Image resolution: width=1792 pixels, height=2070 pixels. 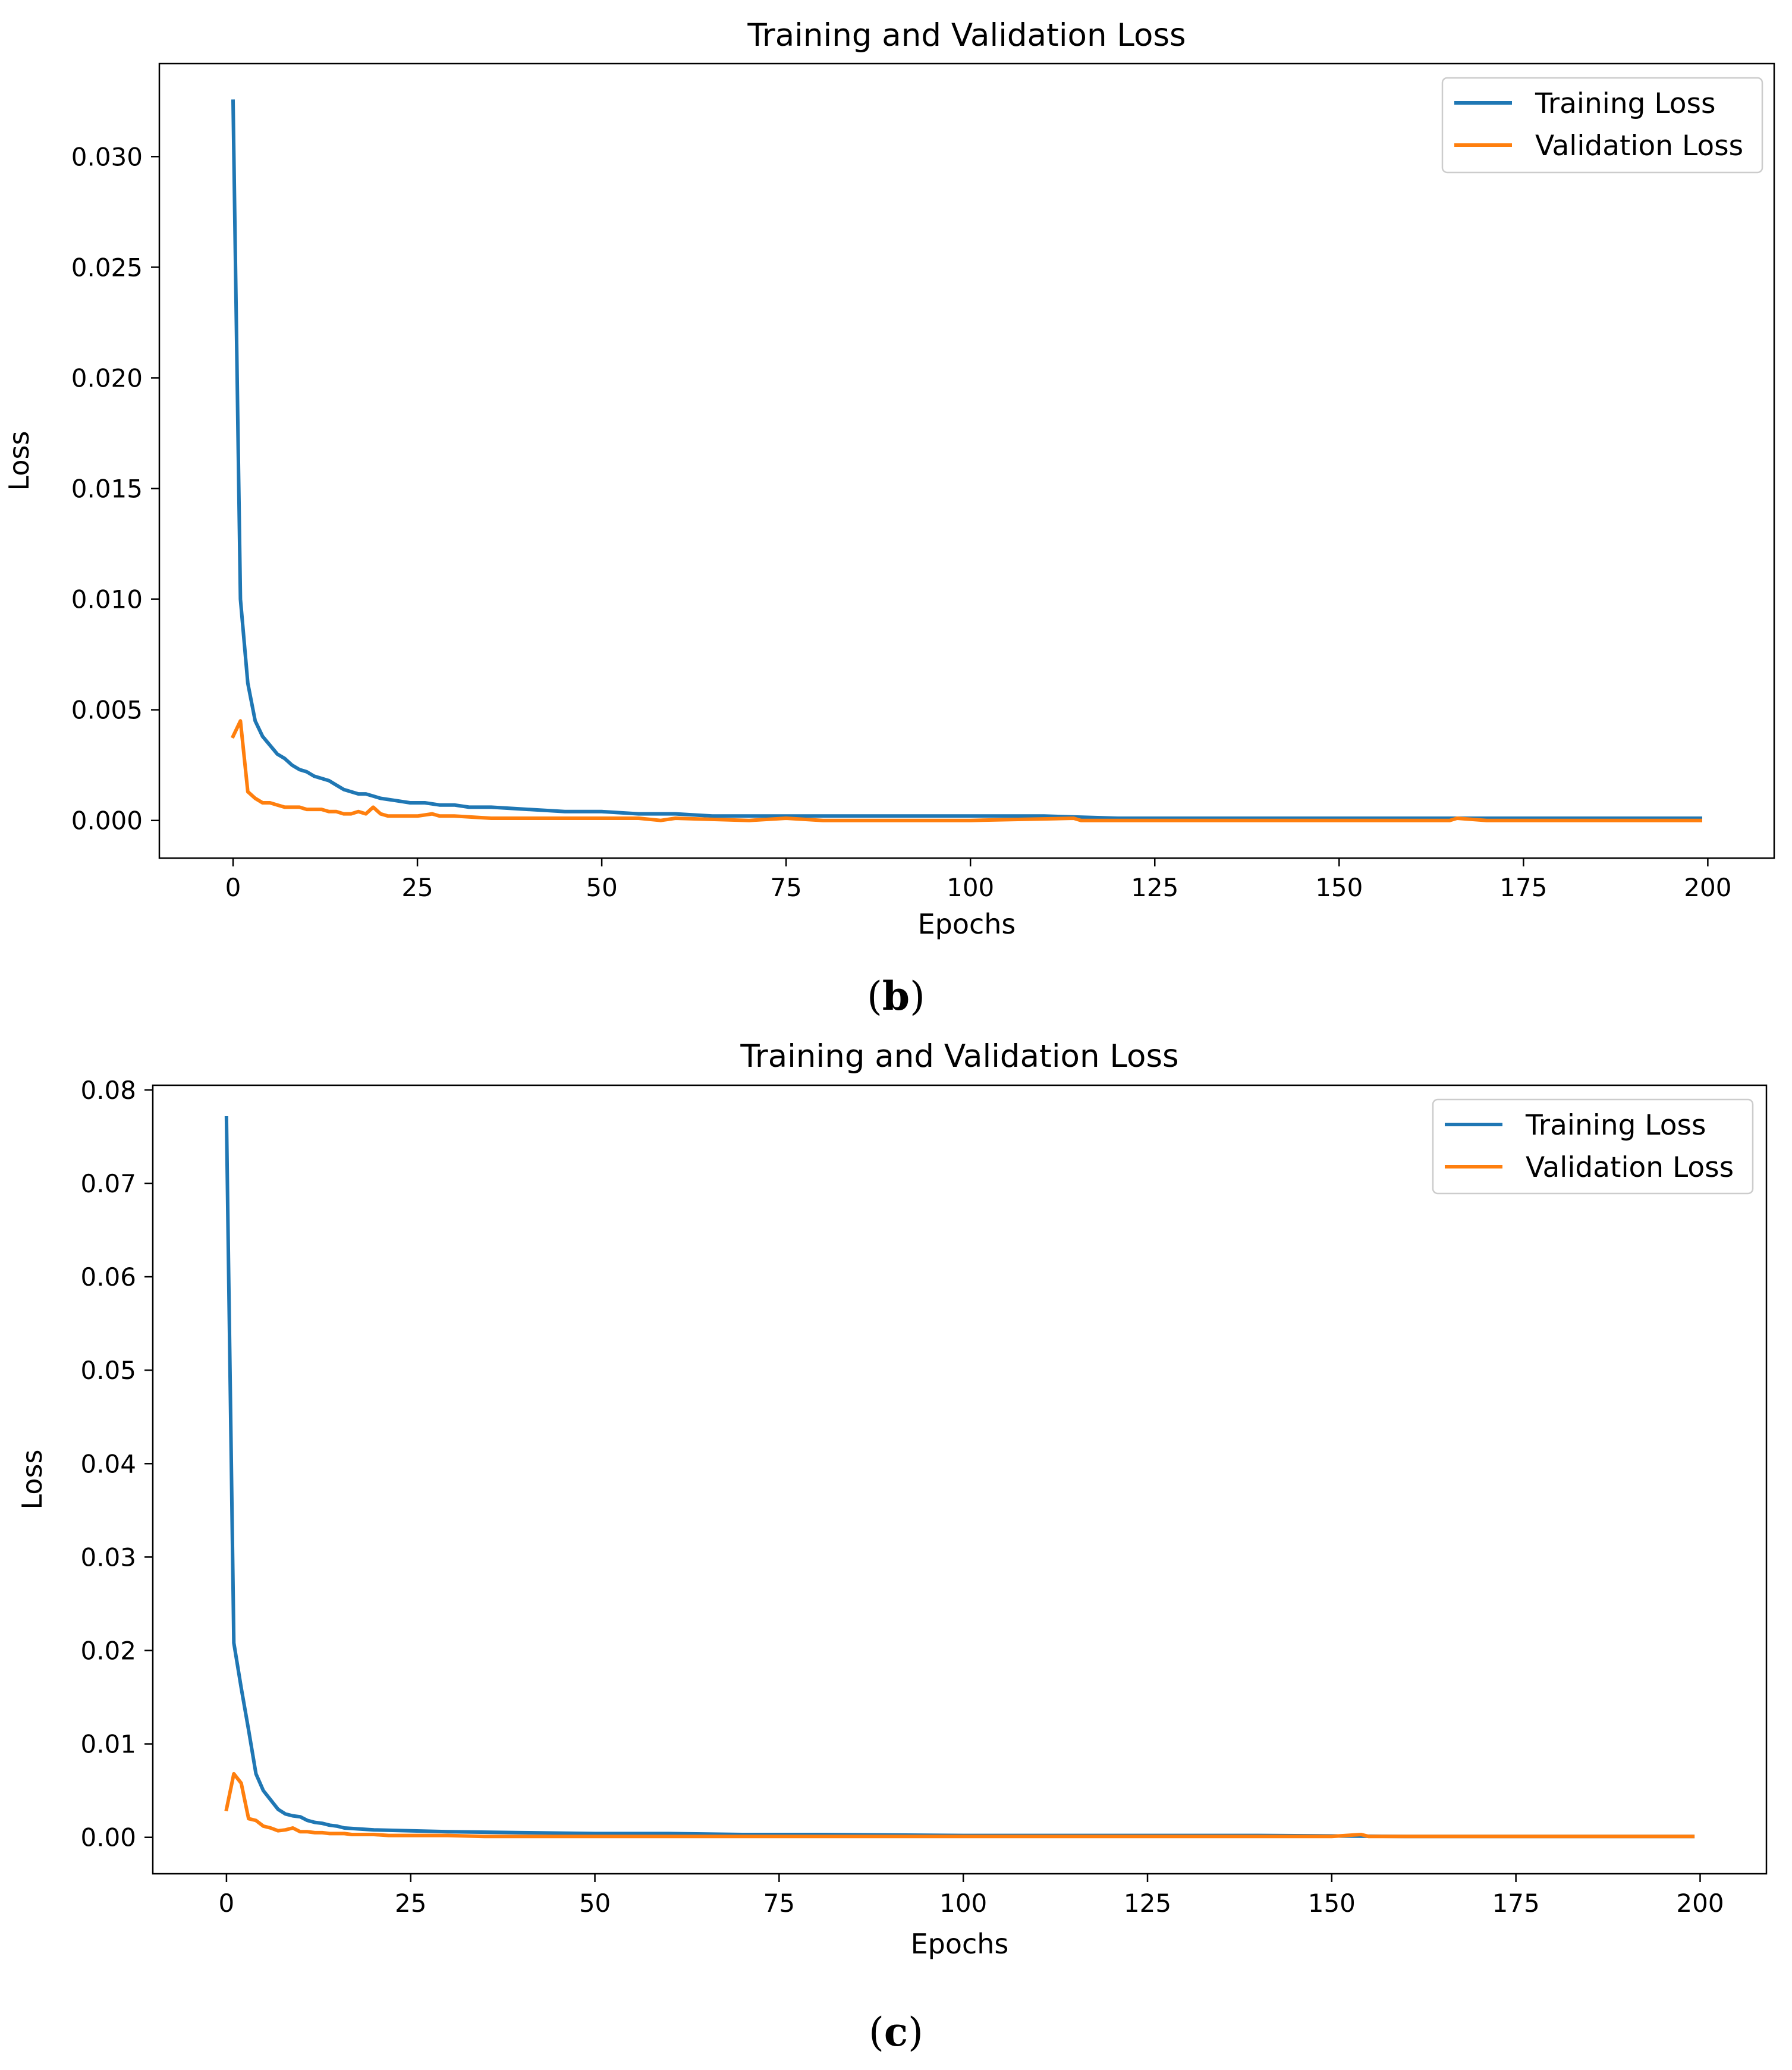 I want to click on y-tick-label: 0.03, so click(x=108, y=1557).